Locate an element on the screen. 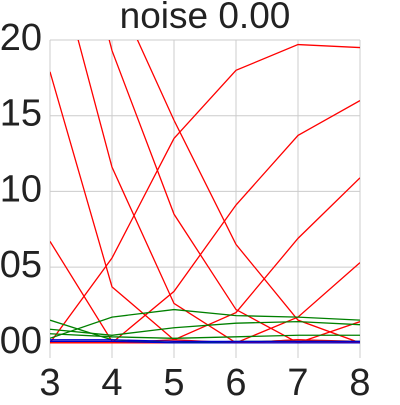 The image size is (400, 405). y-tick-label: 10 is located at coordinates (21, 189).